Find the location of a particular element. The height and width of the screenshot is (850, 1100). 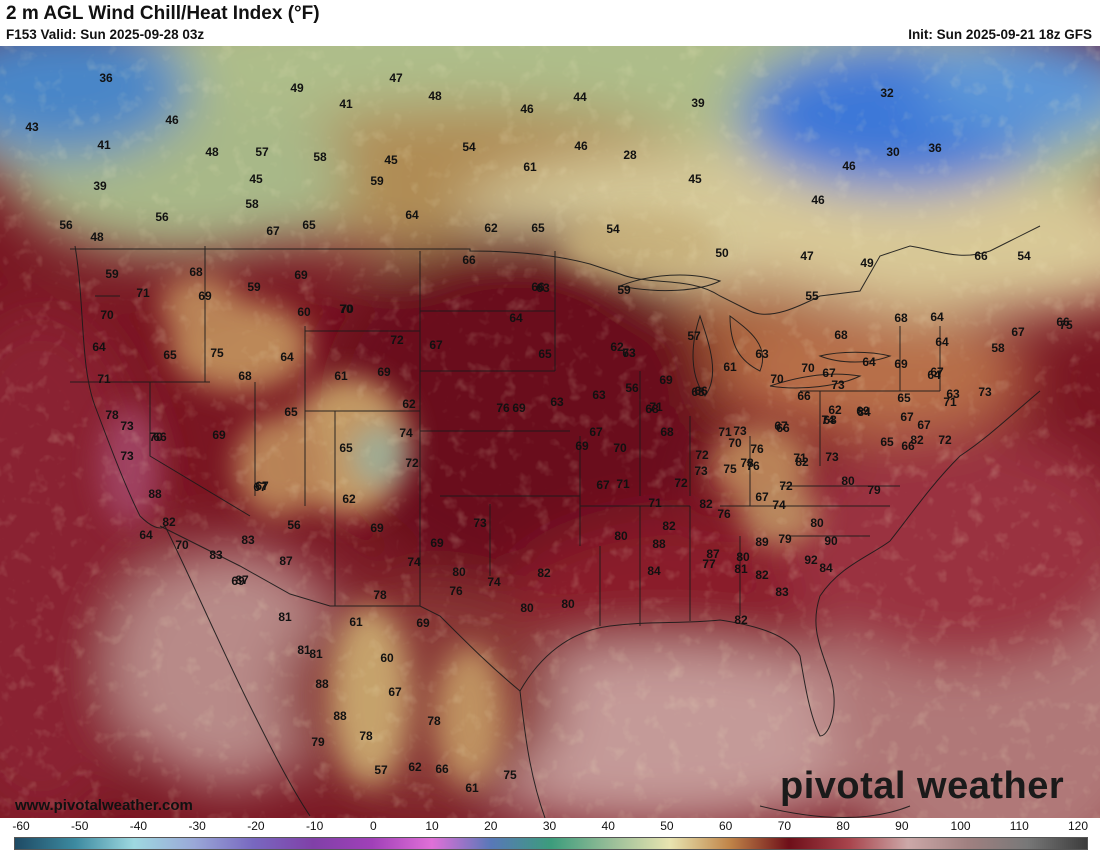

temperature-value: 28 is located at coordinates (630, 155).